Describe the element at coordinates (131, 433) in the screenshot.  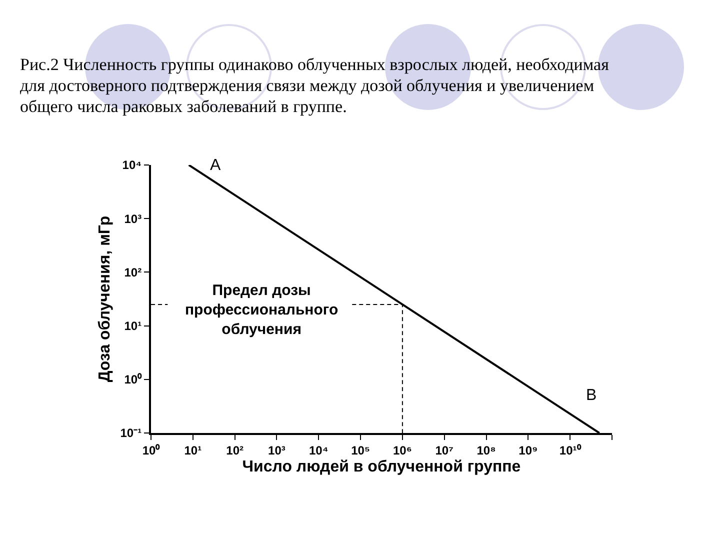
I see `y-tick-label: 10⁻¹` at that location.